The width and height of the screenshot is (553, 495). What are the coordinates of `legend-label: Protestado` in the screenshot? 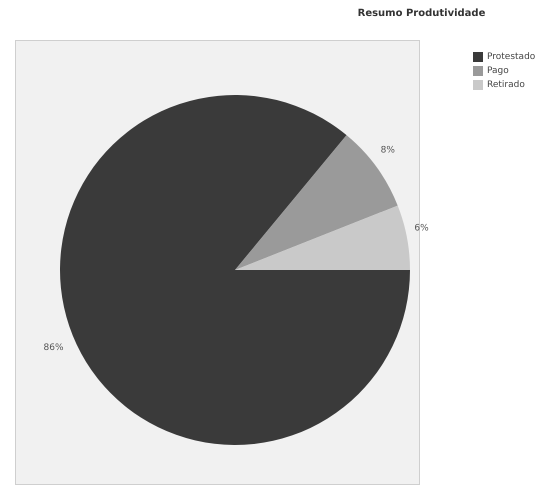 It's located at (511, 57).